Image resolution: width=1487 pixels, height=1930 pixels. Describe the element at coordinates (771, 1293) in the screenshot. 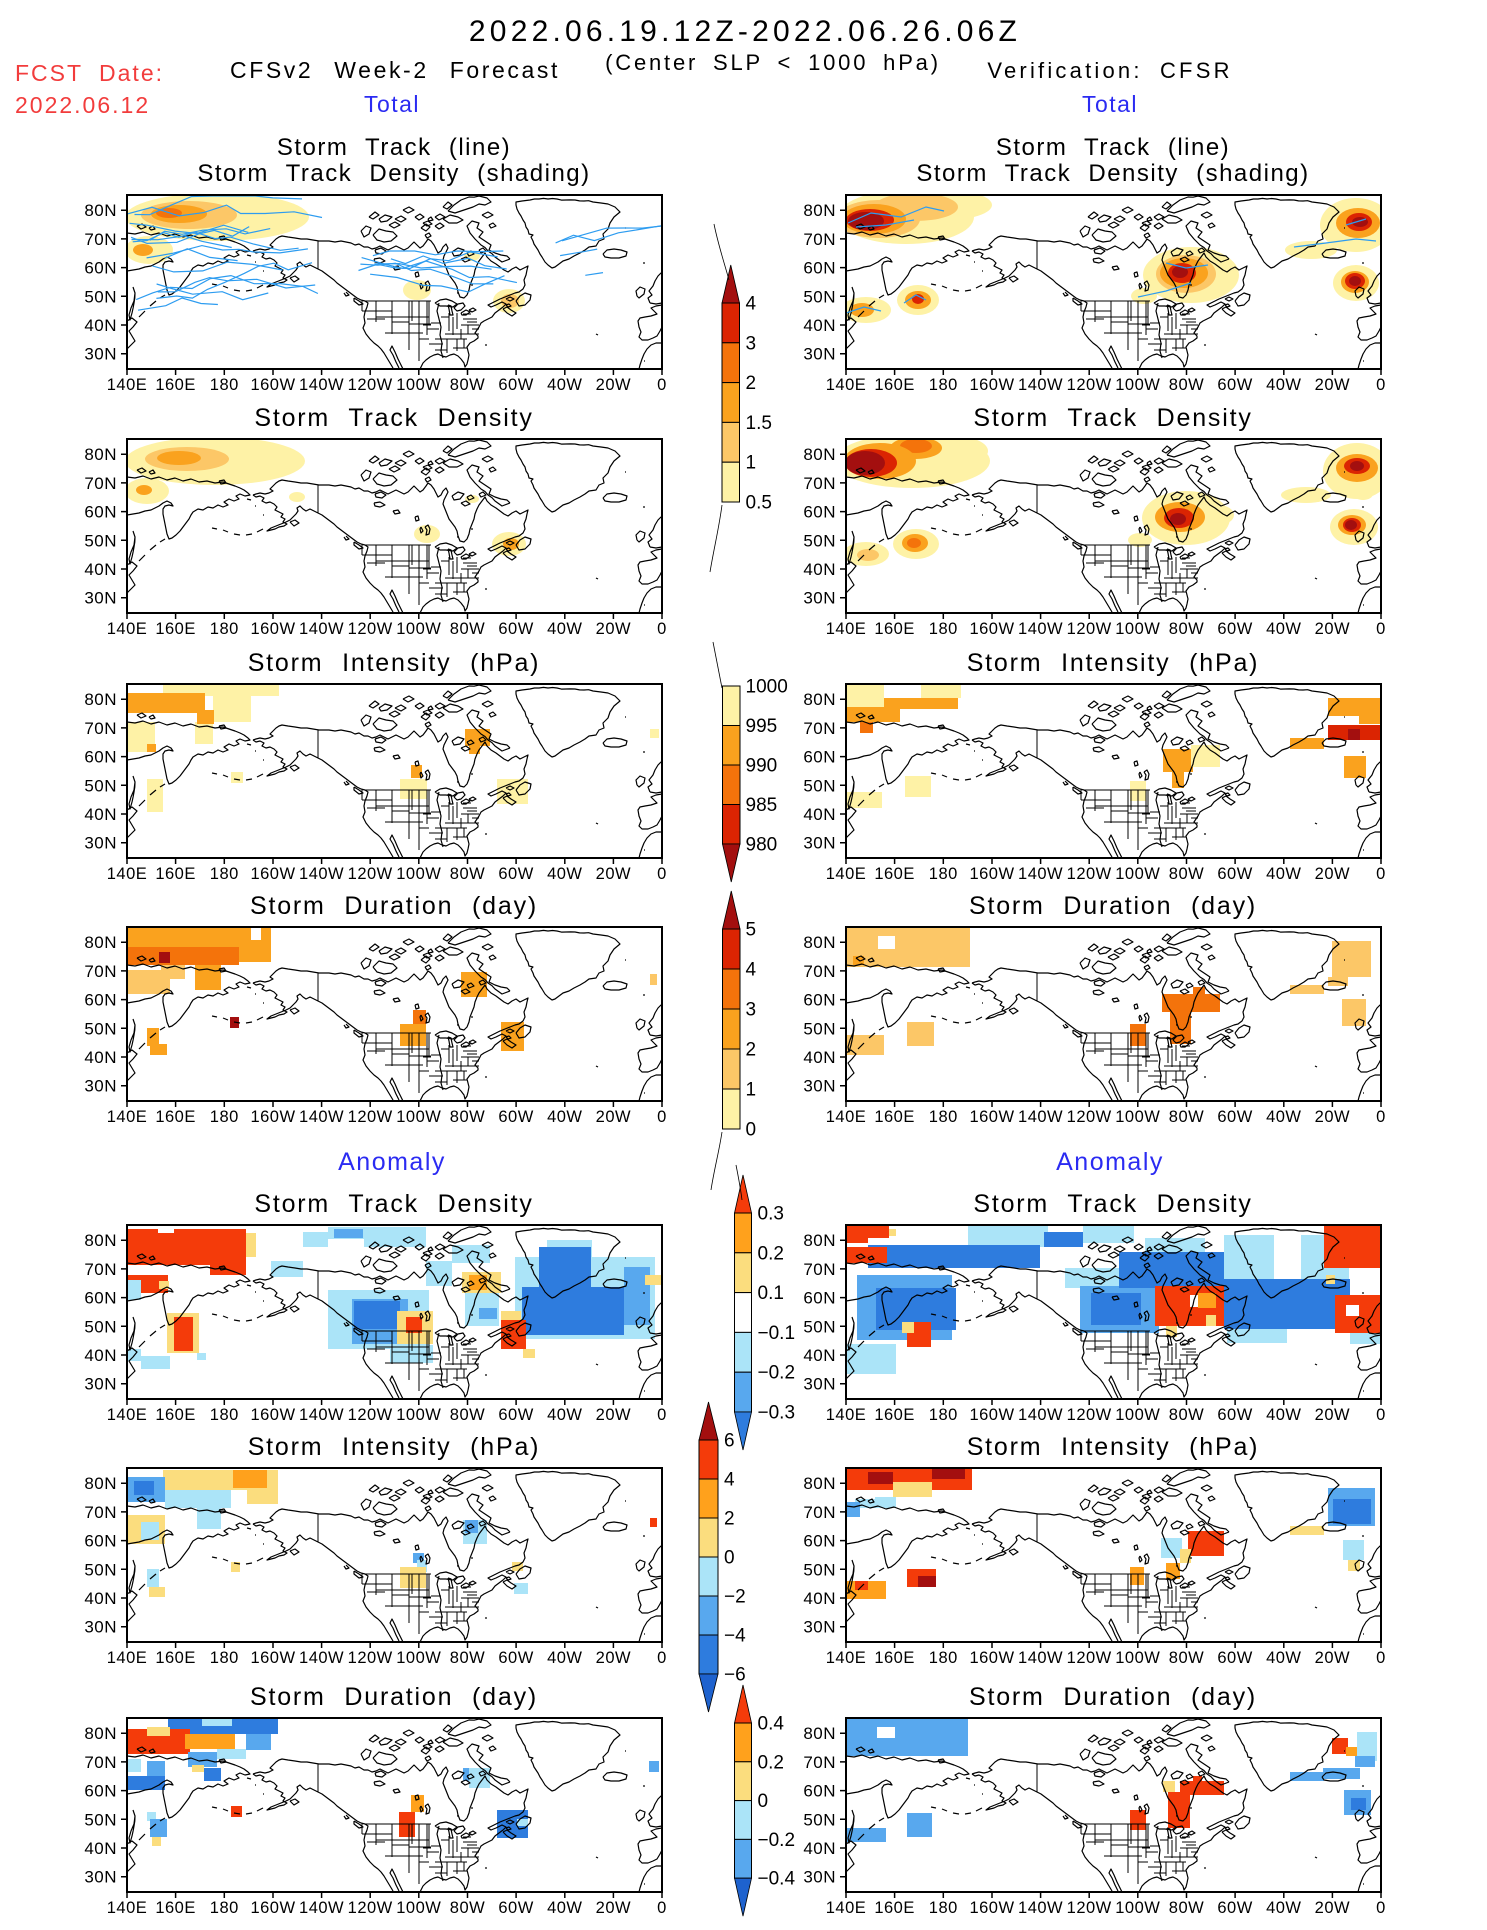

I see `svg-text: 0.1` at that location.